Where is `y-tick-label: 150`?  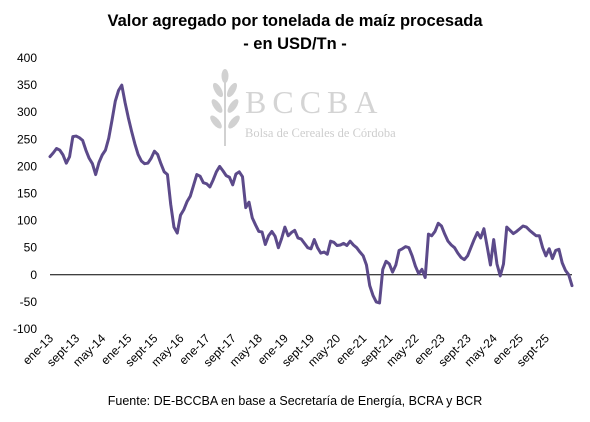
y-tick-label: 150 is located at coordinates (27, 194).